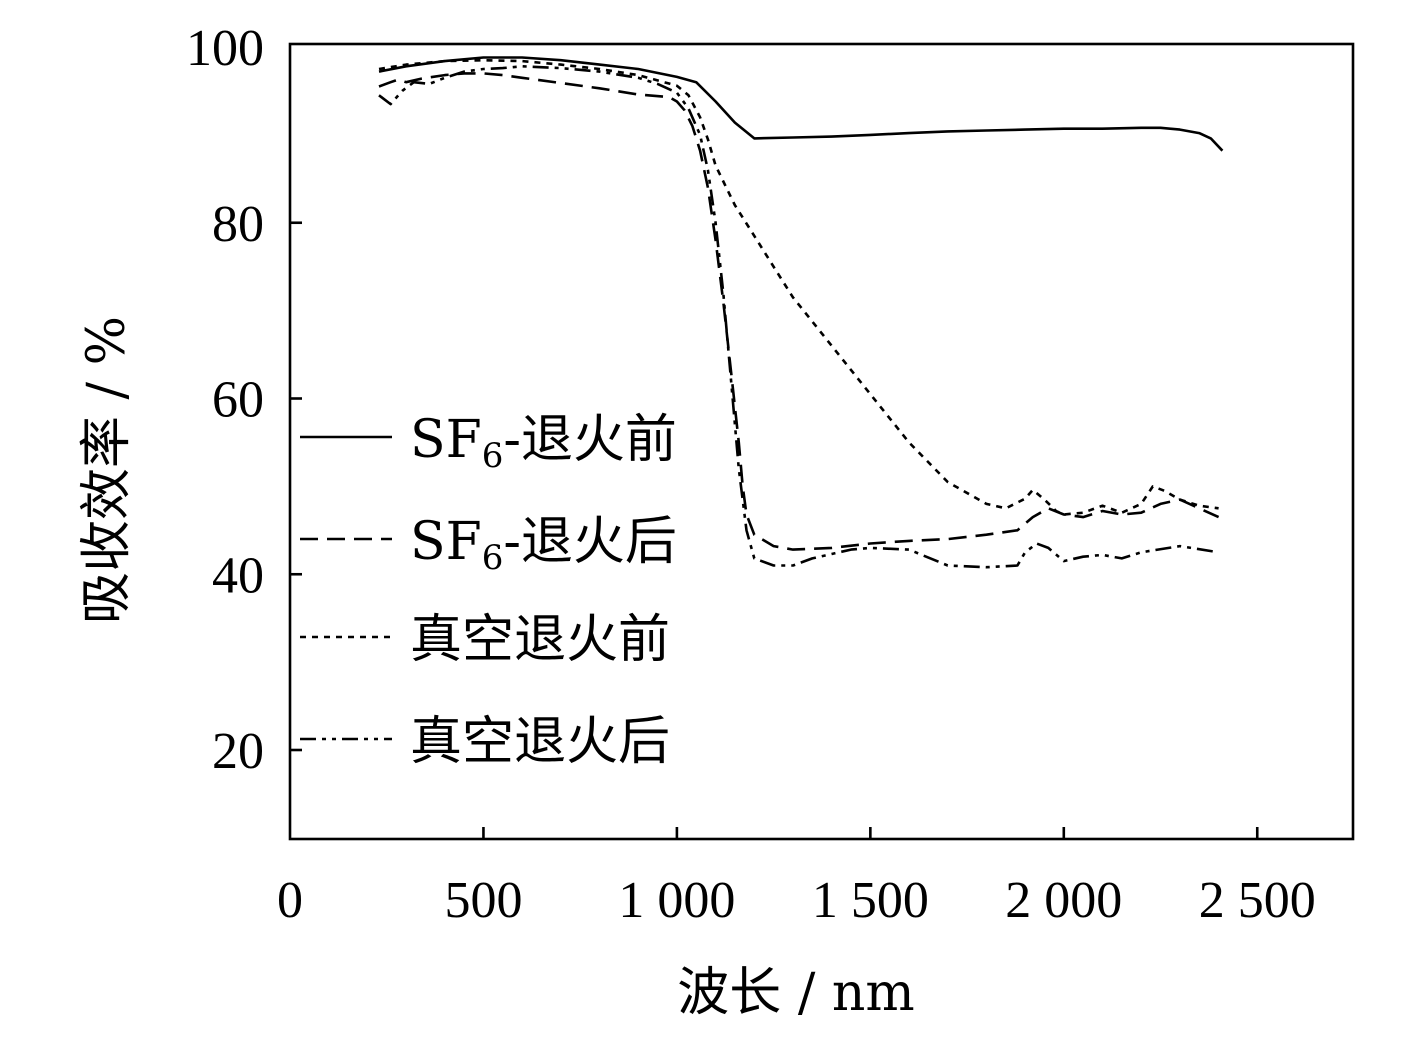 This screenshot has width=1417, height=1039. I want to click on x-tick-label: 1 000, so click(676, 900).